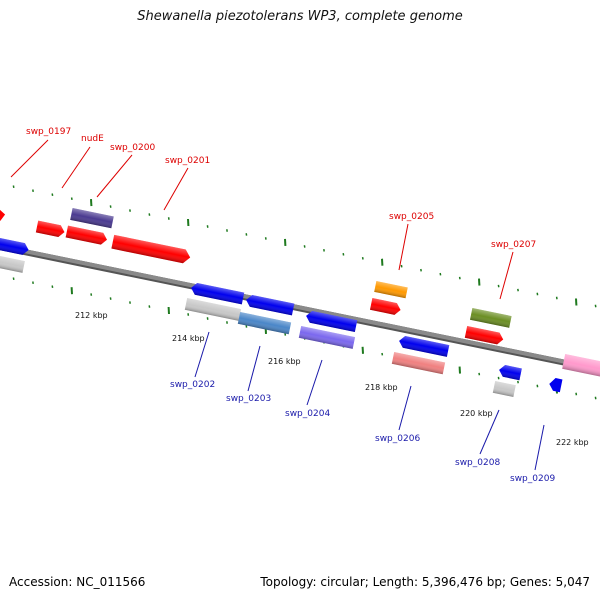  What do you see at coordinates (397, 439) in the screenshot?
I see `gene-label: swp_0206` at bounding box center [397, 439].